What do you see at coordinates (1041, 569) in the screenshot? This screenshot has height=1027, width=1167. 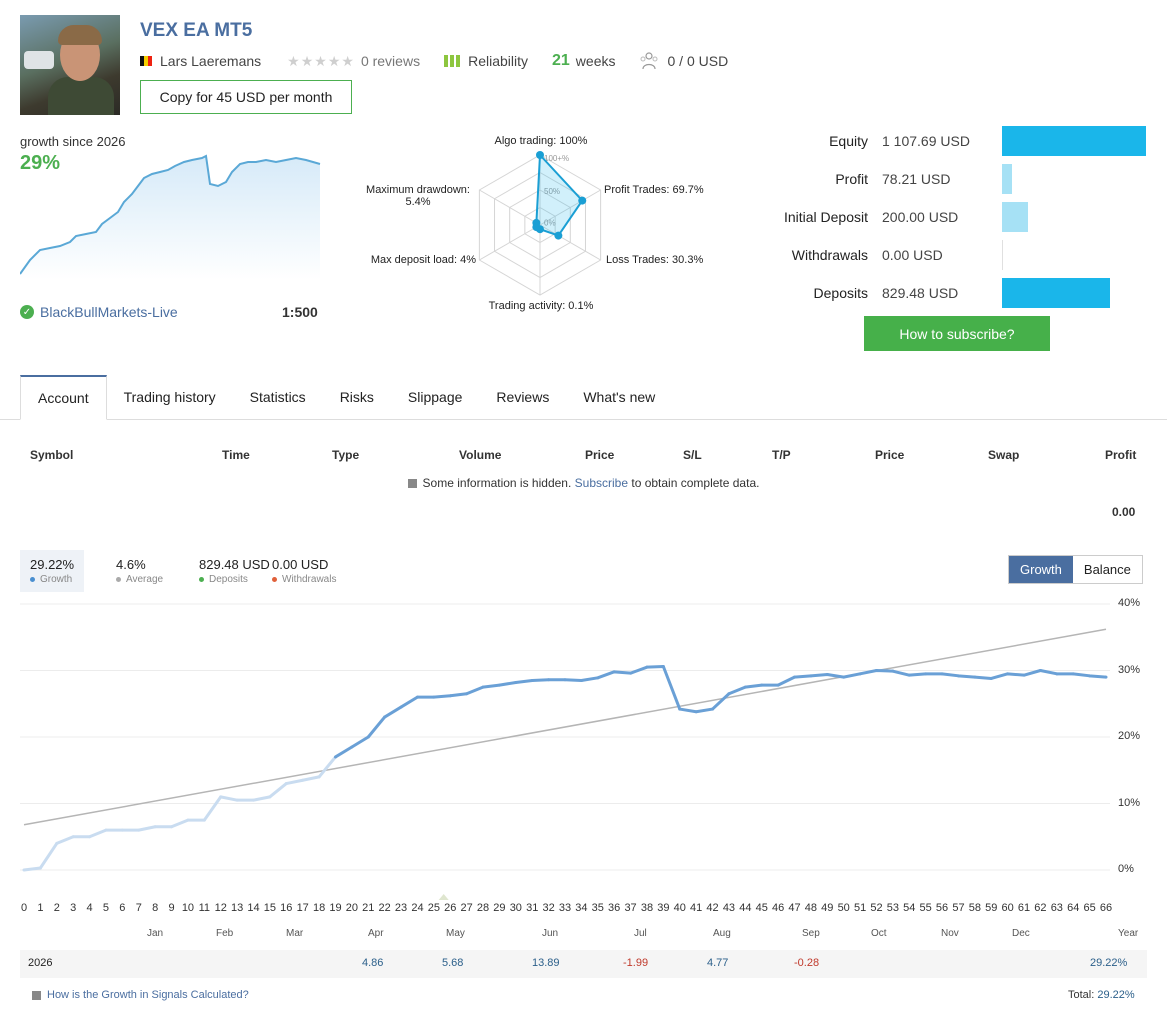 I see `growth-toggle-button: Growth` at bounding box center [1041, 569].